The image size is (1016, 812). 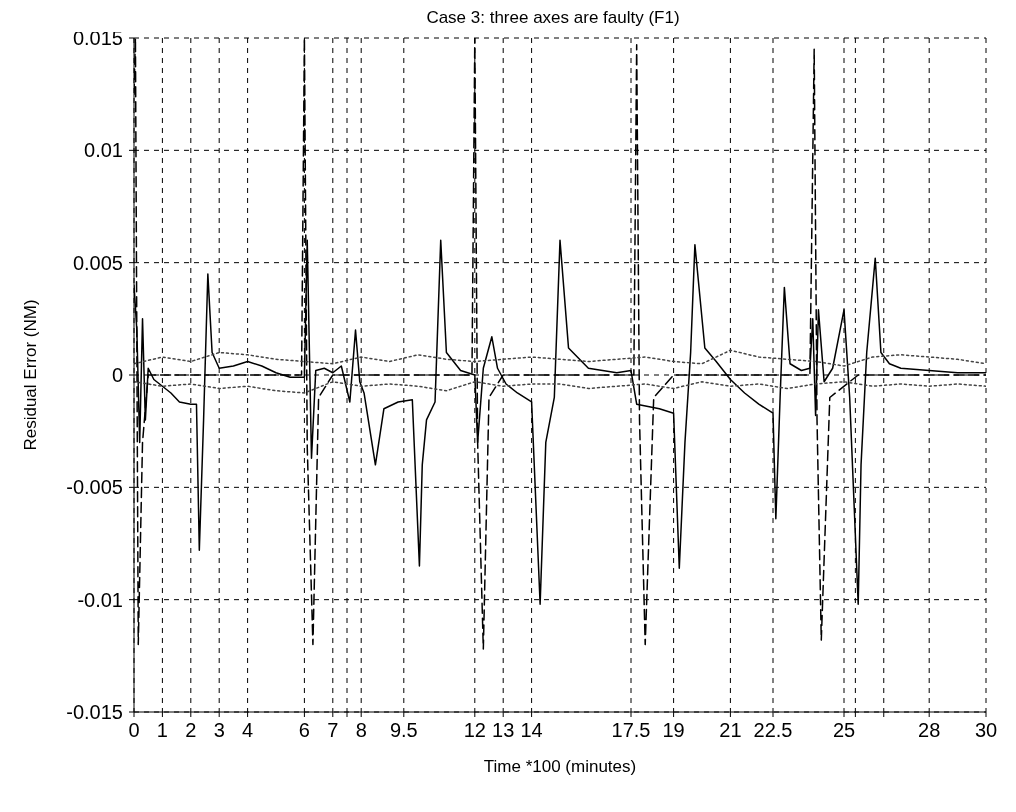 What do you see at coordinates (219, 730) in the screenshot?
I see `x-tick-label: 3` at bounding box center [219, 730].